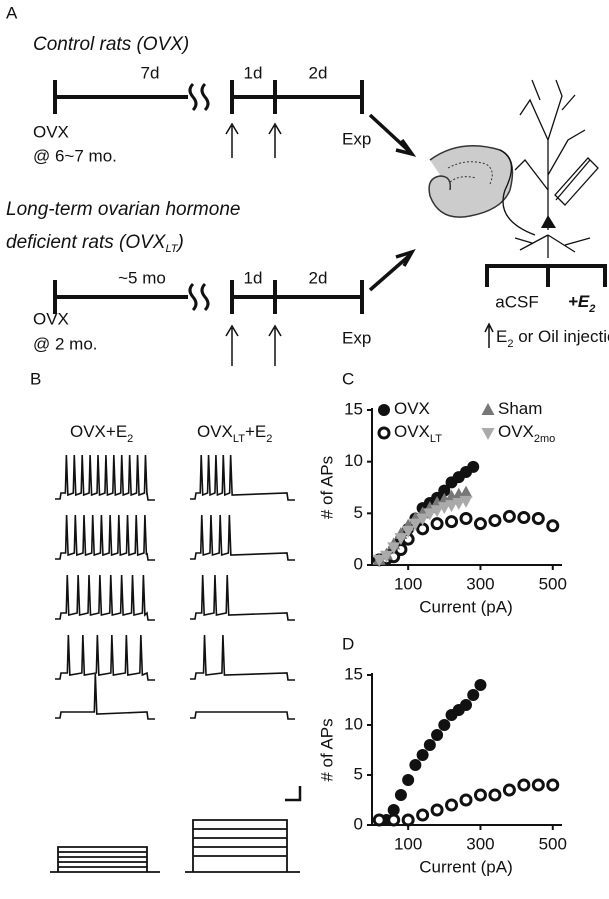 The width and height of the screenshot is (609, 899). What do you see at coordinates (576, 181) in the screenshot?
I see `recording-pipette` at bounding box center [576, 181].